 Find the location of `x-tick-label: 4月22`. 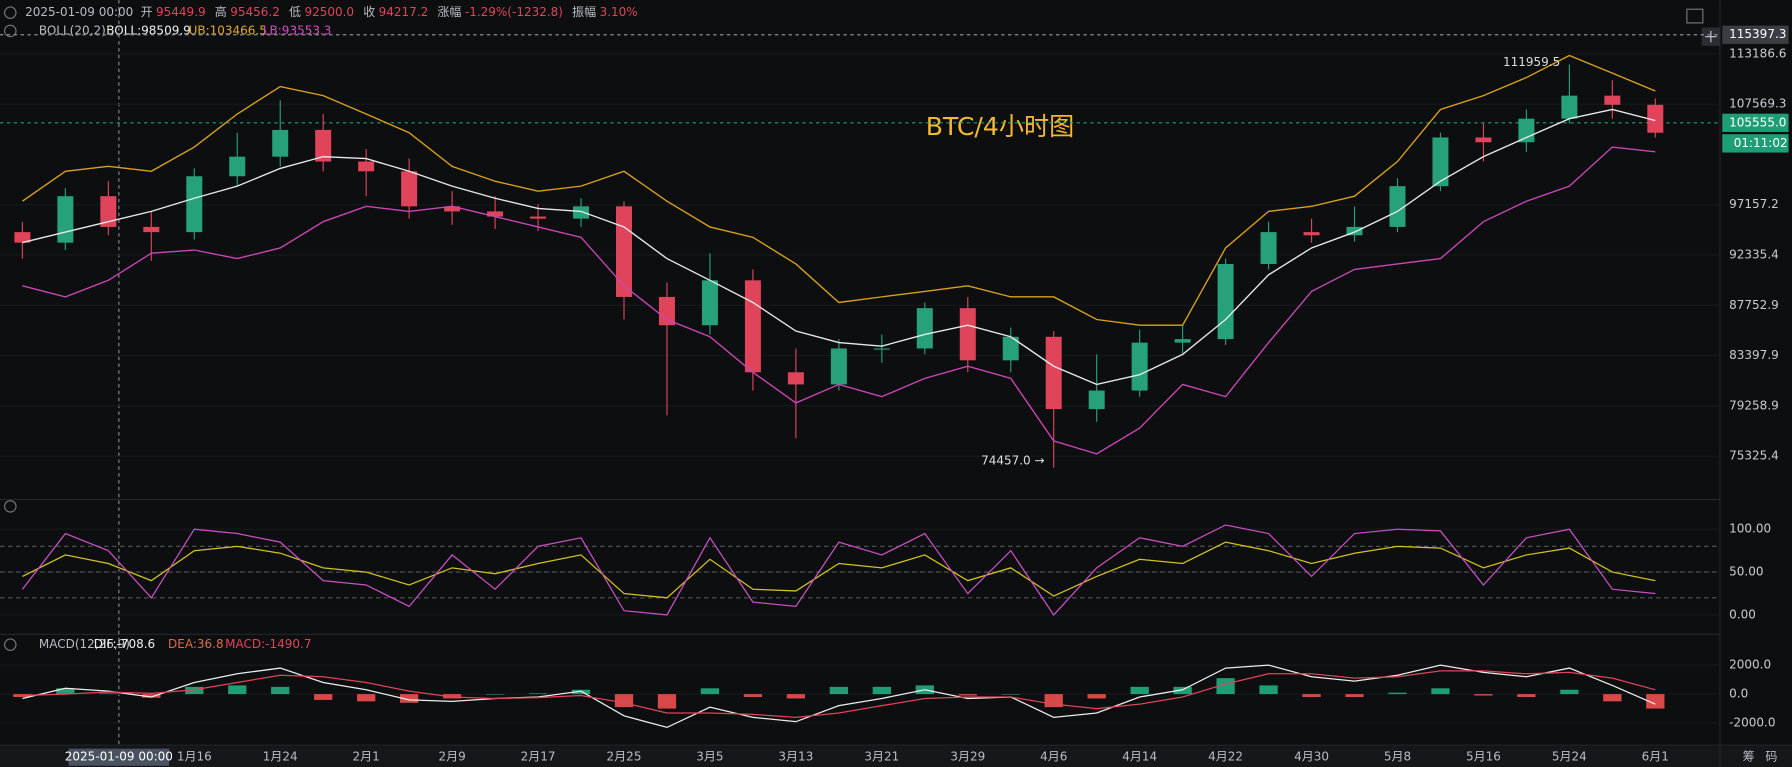

x-tick-label: 4月22 is located at coordinates (1225, 757).